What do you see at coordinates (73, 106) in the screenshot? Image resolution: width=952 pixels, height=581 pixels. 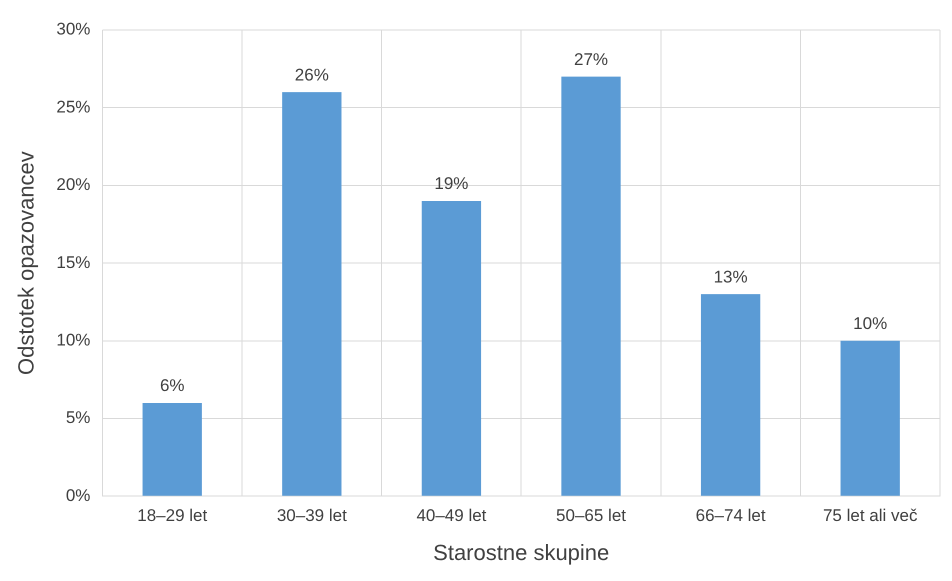 I see `y-tick-label: 25%` at bounding box center [73, 106].